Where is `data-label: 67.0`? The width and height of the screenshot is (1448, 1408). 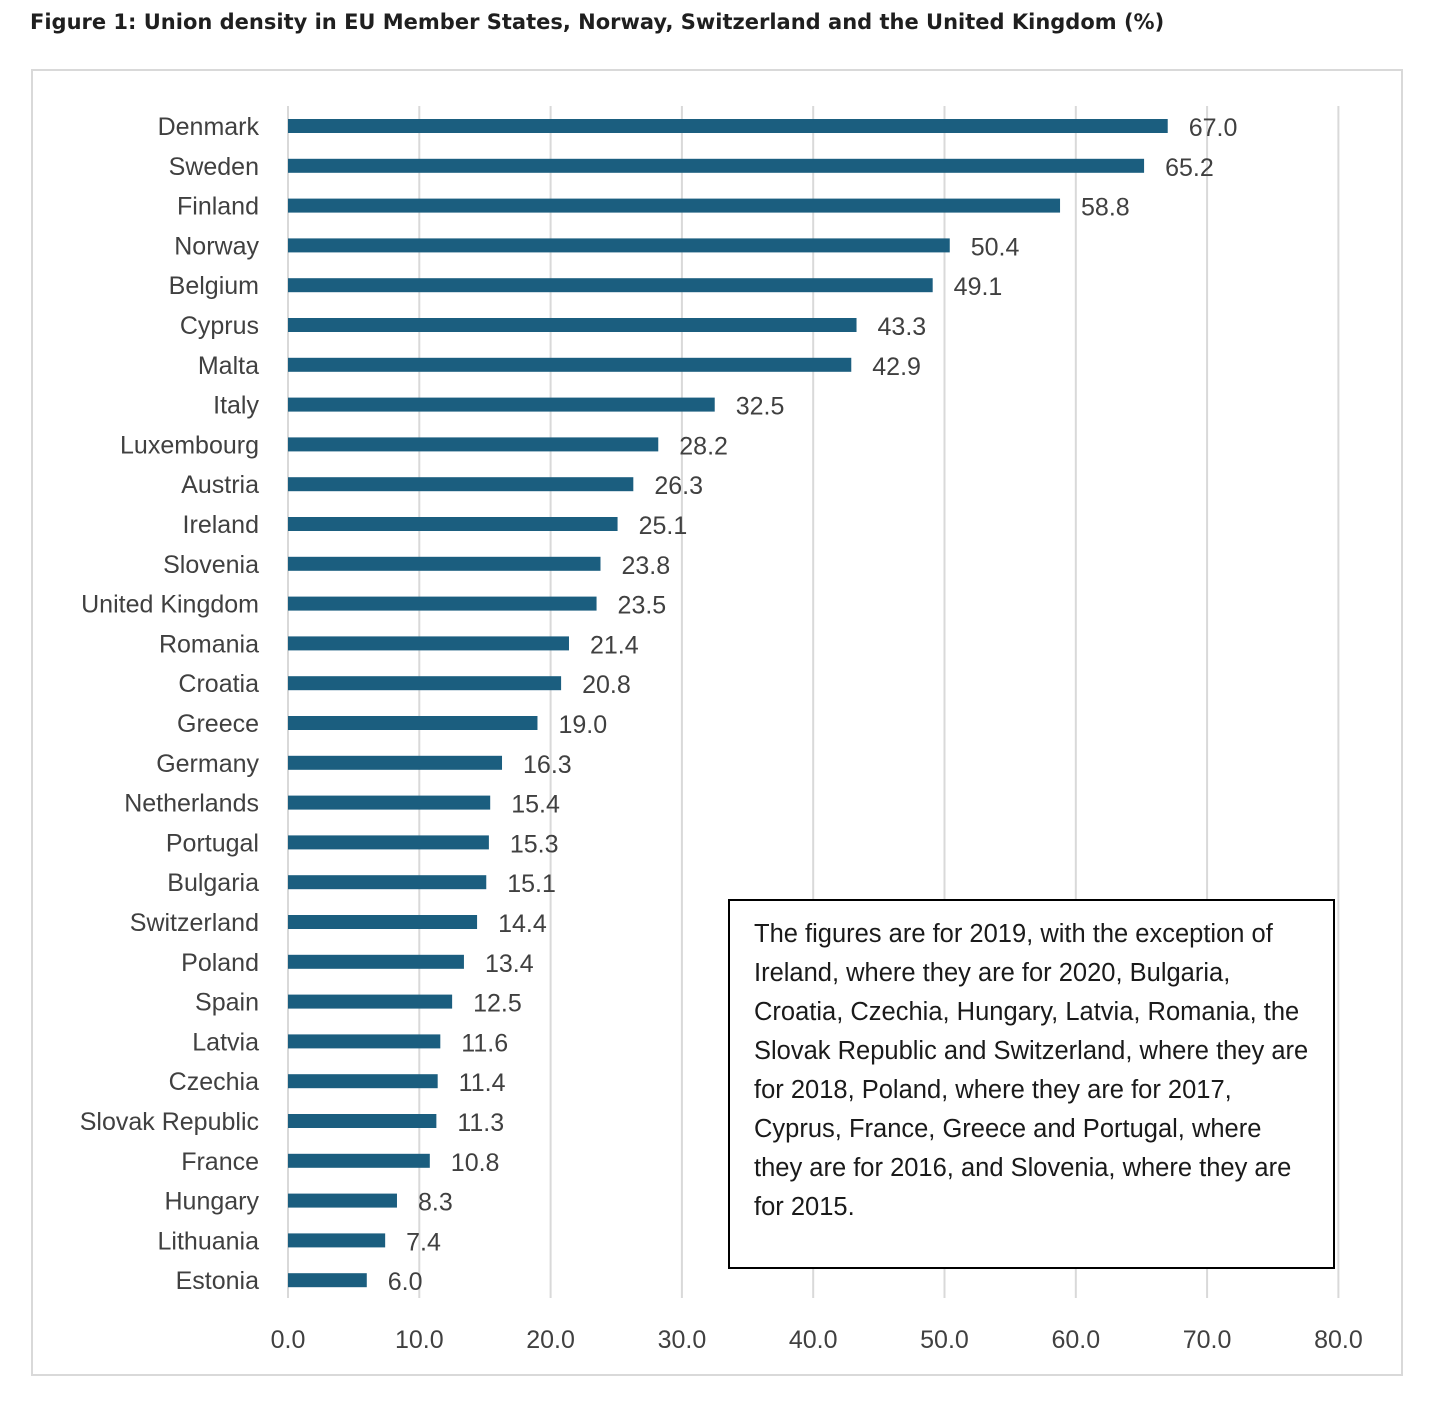
data-label: 67.0 is located at coordinates (1213, 128).